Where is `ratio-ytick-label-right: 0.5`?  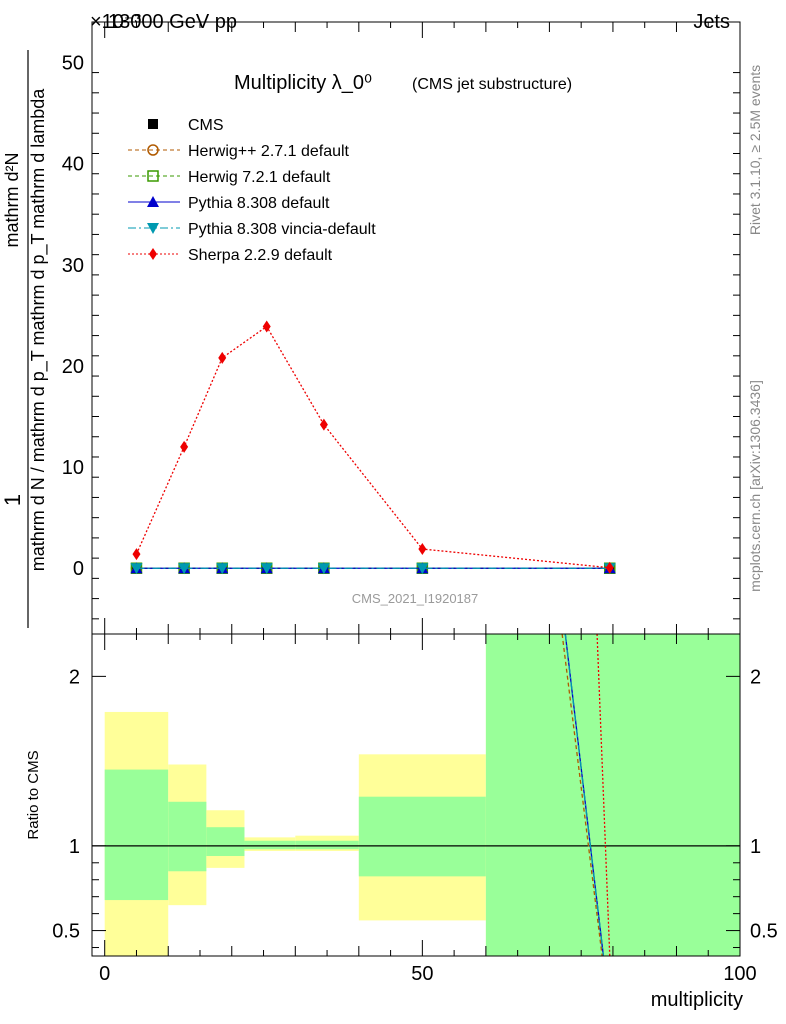
ratio-ytick-label-right: 0.5 is located at coordinates (764, 932).